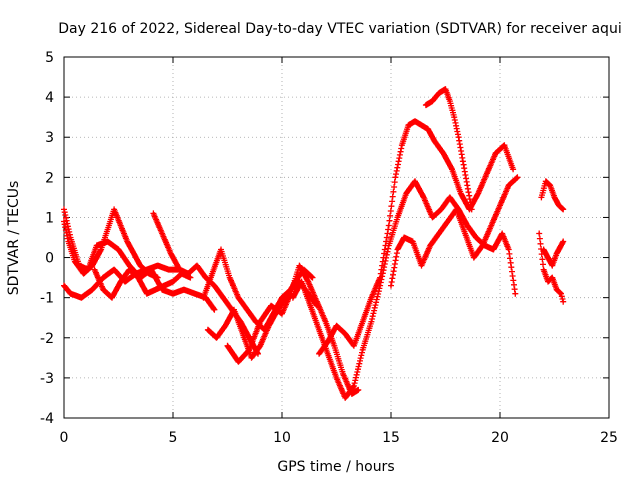 Image resolution: width=640 pixels, height=480 pixels. Describe the element at coordinates (173, 438) in the screenshot. I see `x-tick-label: 5` at that location.